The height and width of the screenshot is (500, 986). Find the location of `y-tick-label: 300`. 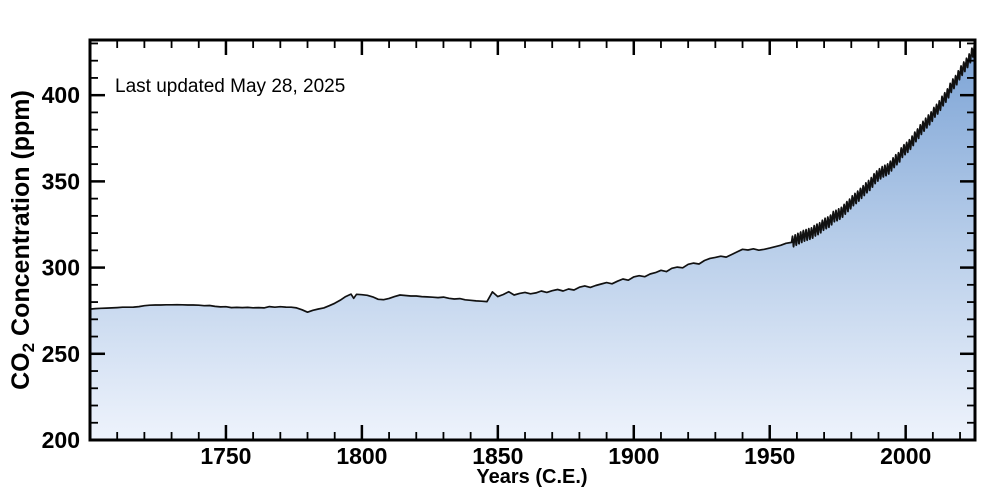

y-tick-label: 300 is located at coordinates (61, 268).